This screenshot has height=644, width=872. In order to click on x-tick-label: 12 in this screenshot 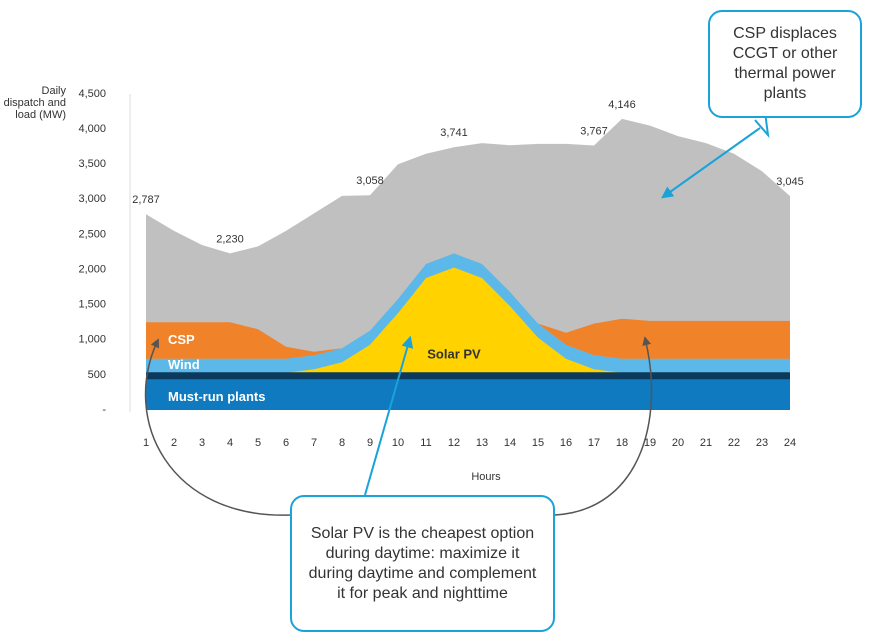, I will do `click(454, 443)`.